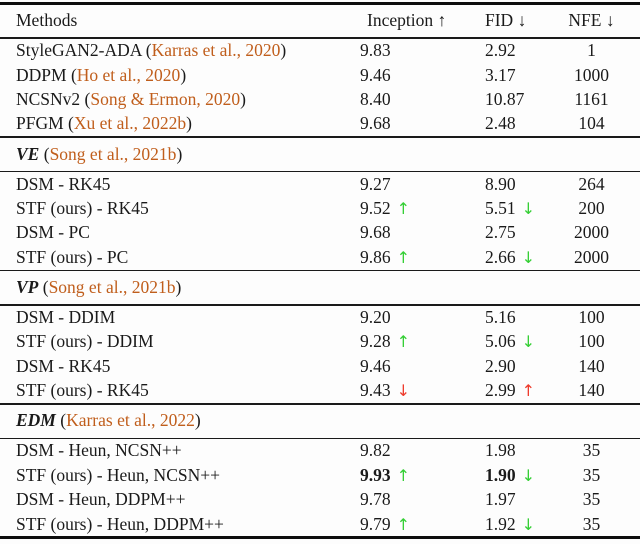 This screenshot has width=640, height=544. I want to click on method-name: PFGM (, so click(45, 123).